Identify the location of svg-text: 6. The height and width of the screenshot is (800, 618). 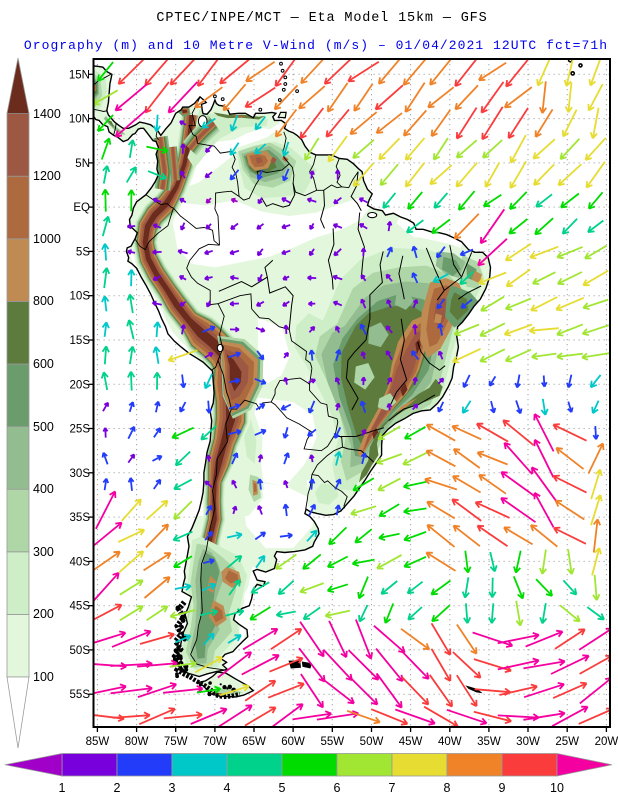
(337, 788).